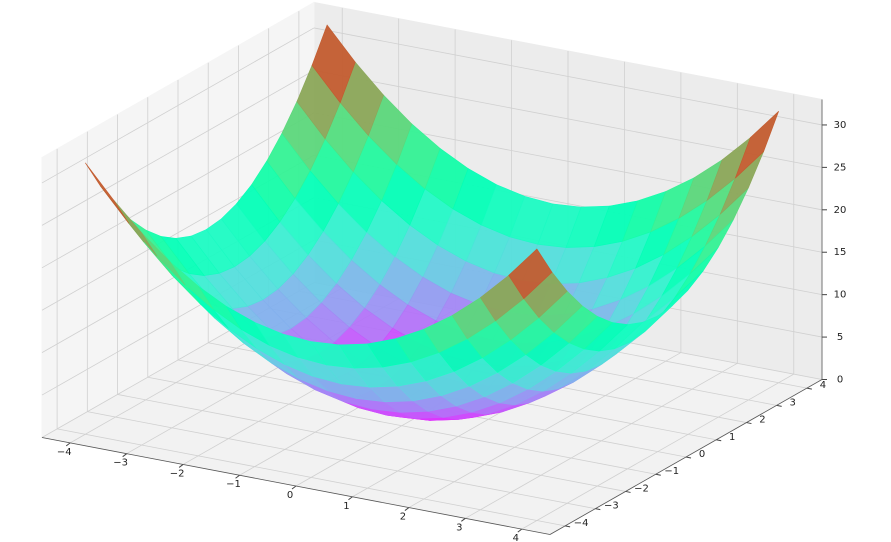 The image size is (891, 542). Describe the element at coordinates (233, 484) in the screenshot. I see `x-tick-label: −1` at that location.